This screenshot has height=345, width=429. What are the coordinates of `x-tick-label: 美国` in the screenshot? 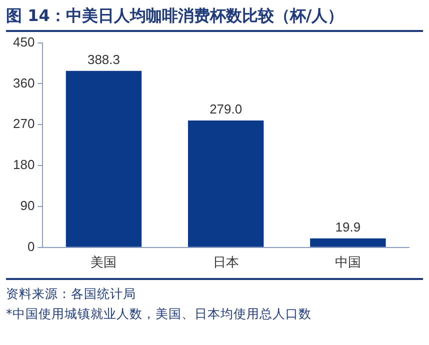 It's located at (103, 262).